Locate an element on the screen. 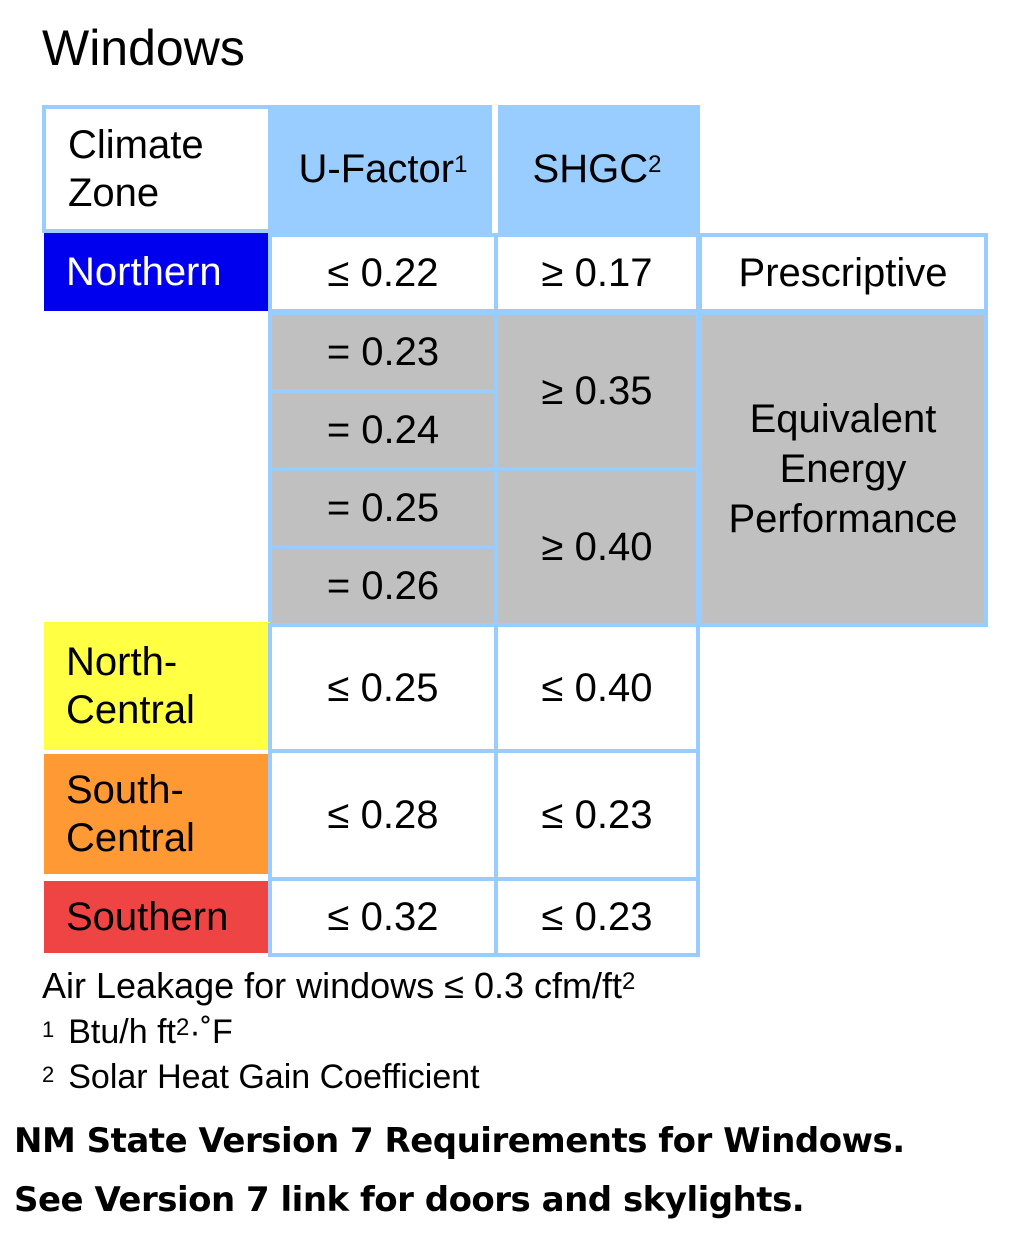 This screenshot has width=1020, height=1244. equiv-u-row-3: = 0.25 is located at coordinates (383, 508).